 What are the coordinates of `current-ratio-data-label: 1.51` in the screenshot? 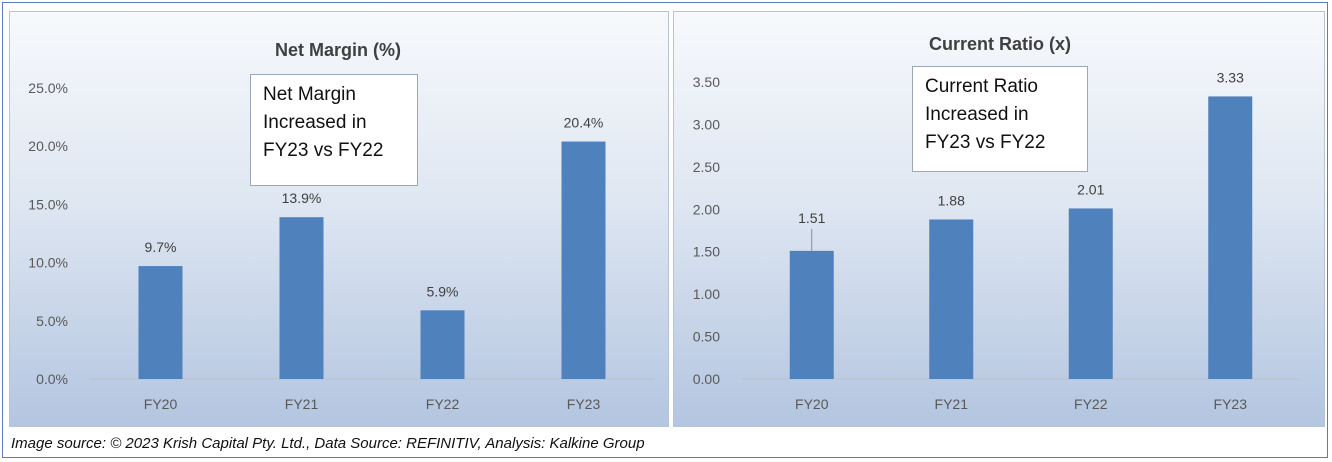 It's located at (811, 218).